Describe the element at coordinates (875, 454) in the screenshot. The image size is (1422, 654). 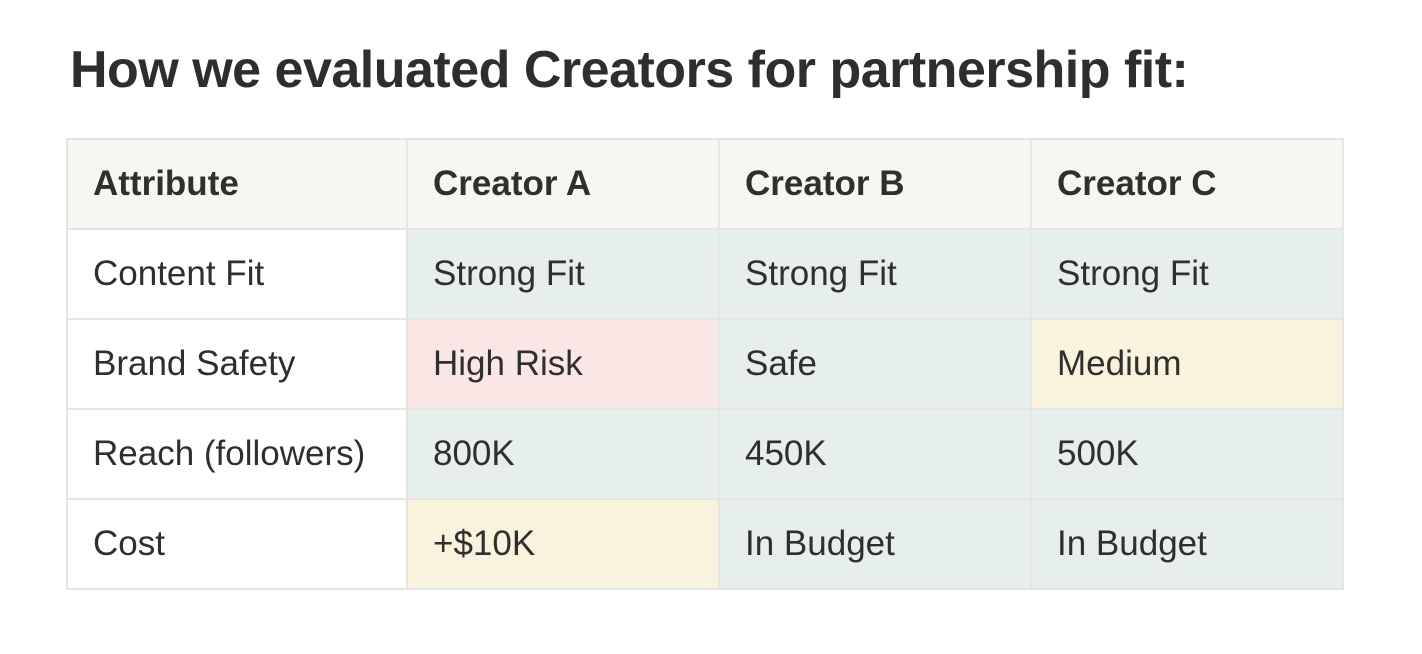
I see `table-cell: 450K` at that location.